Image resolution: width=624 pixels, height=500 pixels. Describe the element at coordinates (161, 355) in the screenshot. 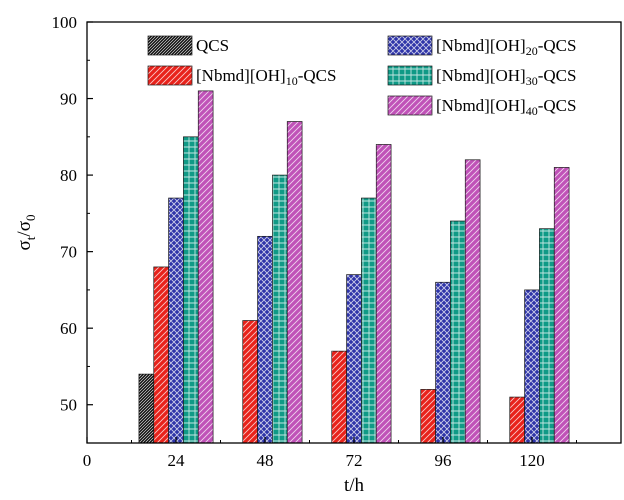

I see `bar-series1-x24` at that location.